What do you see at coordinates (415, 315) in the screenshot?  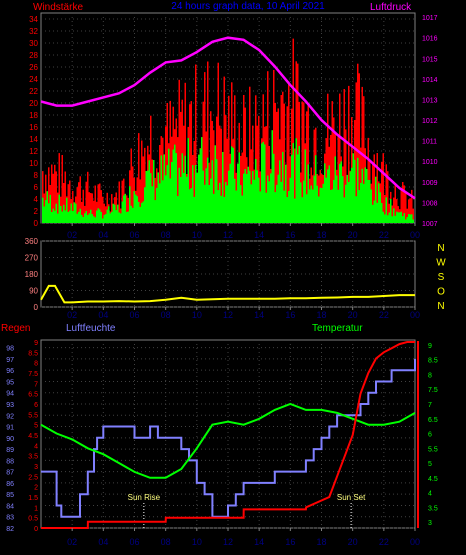 I see `x-tick-label: 00` at bounding box center [415, 315].